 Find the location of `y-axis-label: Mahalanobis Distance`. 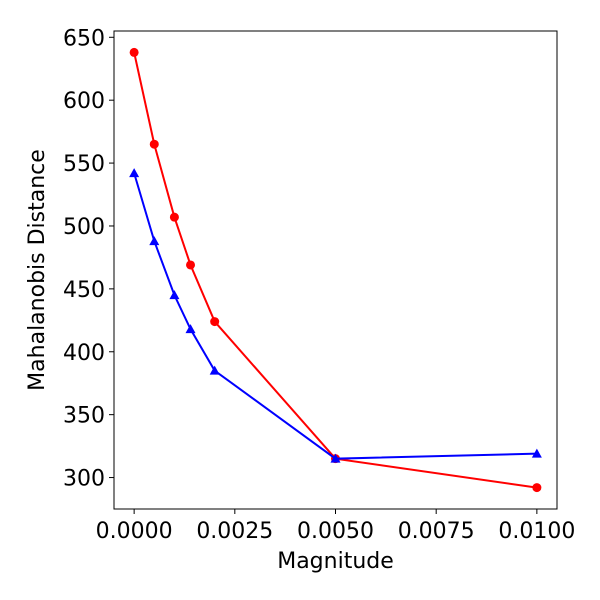

y-axis-label: Mahalanobis Distance is located at coordinates (37, 270).